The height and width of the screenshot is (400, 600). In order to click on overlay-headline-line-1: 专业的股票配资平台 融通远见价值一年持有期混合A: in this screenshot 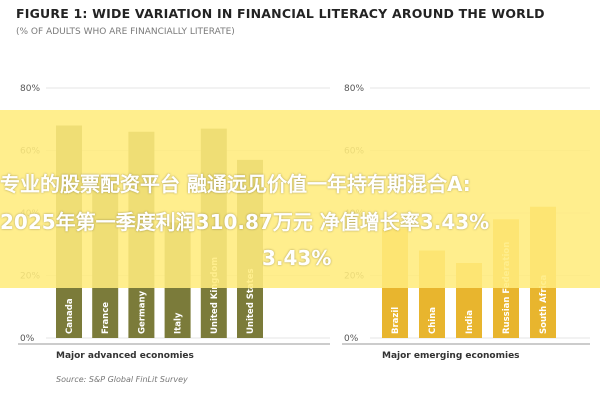, I will do `click(235, 184)`.